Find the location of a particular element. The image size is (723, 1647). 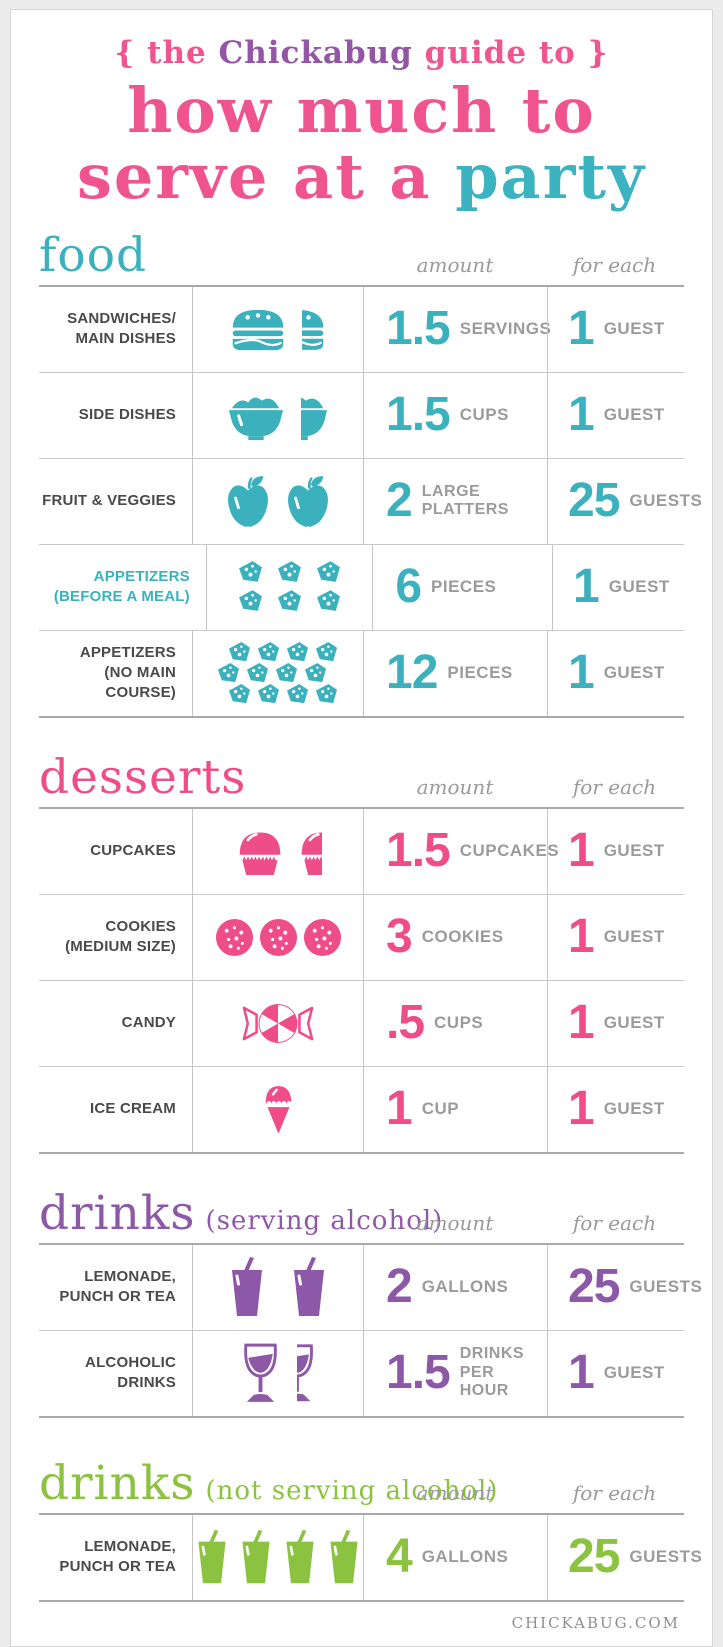

section-title: desserts is located at coordinates (143, 777).